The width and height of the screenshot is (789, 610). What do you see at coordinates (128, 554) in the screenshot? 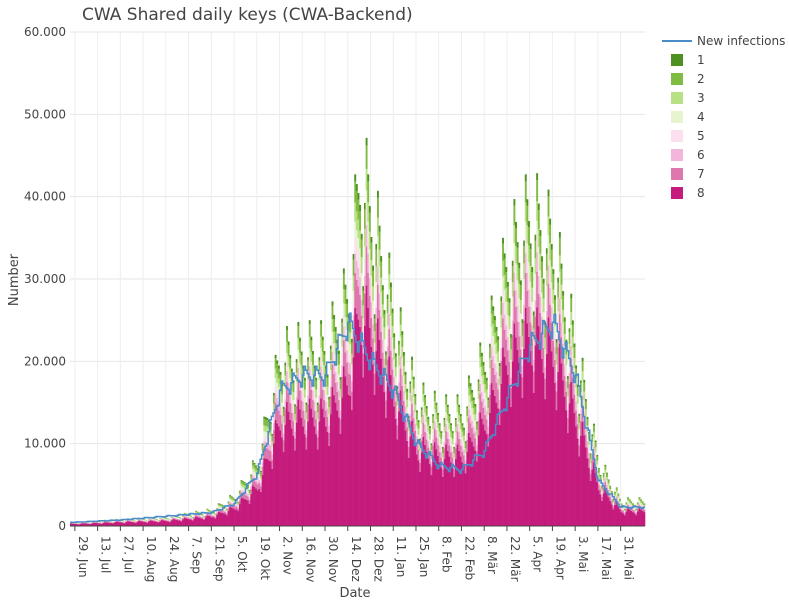
I see `x-tick-label: 27. Jul` at bounding box center [128, 554].